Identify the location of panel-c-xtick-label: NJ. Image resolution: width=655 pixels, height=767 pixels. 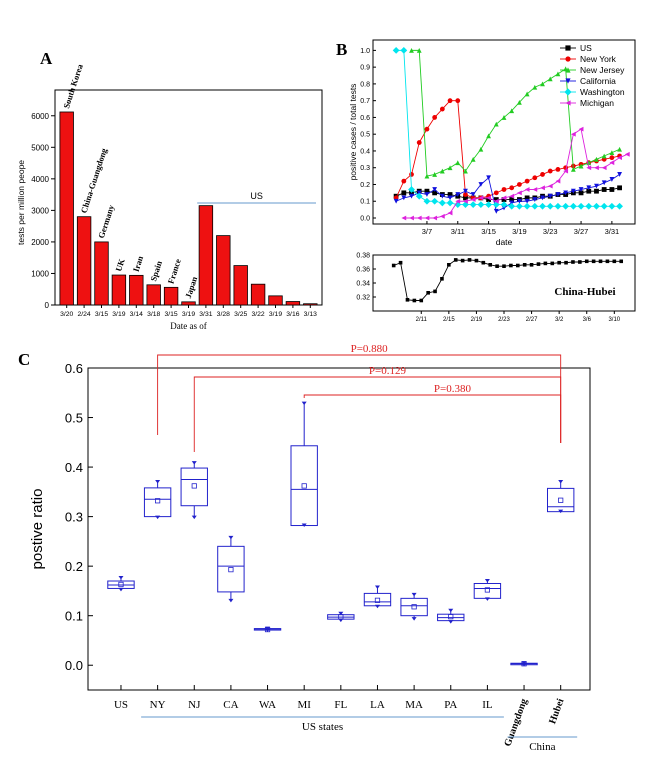
(194, 705).